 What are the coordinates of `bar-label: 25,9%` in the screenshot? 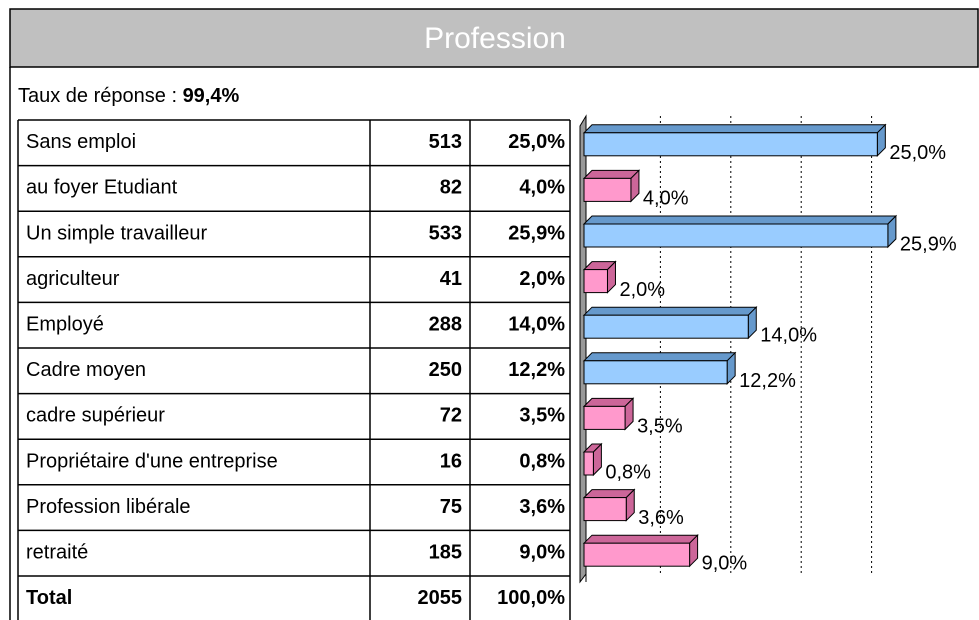 It's located at (928, 244).